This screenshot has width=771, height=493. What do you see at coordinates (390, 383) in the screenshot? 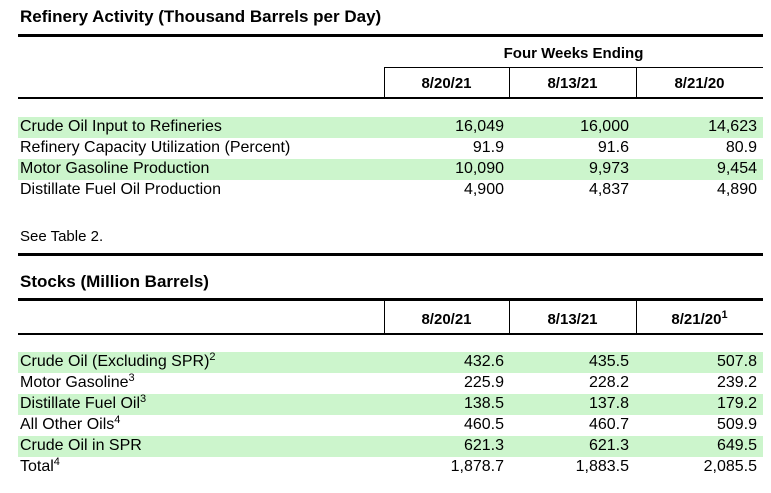
I see `table-row: Motor Gasoline3 225.9 228.2 239.2` at bounding box center [390, 383].